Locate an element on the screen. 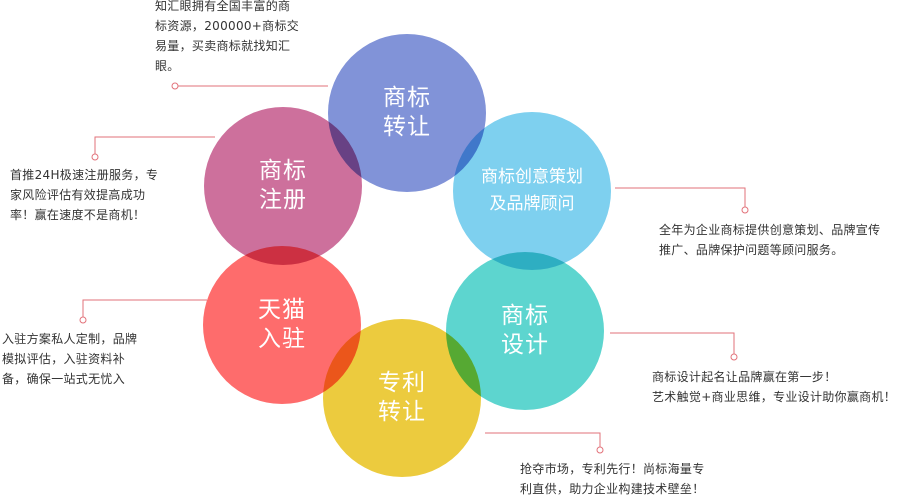 The image size is (916, 499). trademark-register-label: 商标 注册 is located at coordinates (283, 185).